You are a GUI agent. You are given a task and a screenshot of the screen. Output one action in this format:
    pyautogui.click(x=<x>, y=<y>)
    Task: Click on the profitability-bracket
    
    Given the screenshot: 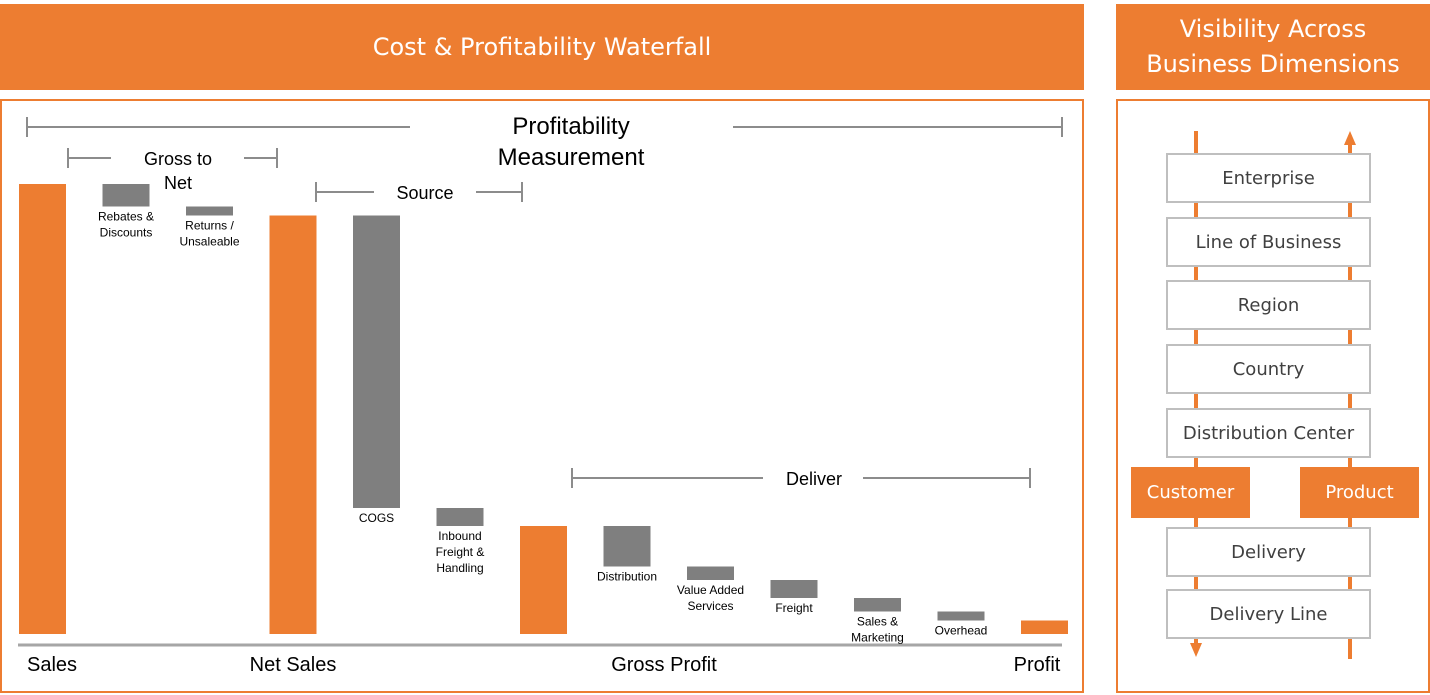 What is the action you would take?
    pyautogui.click(x=544, y=127)
    